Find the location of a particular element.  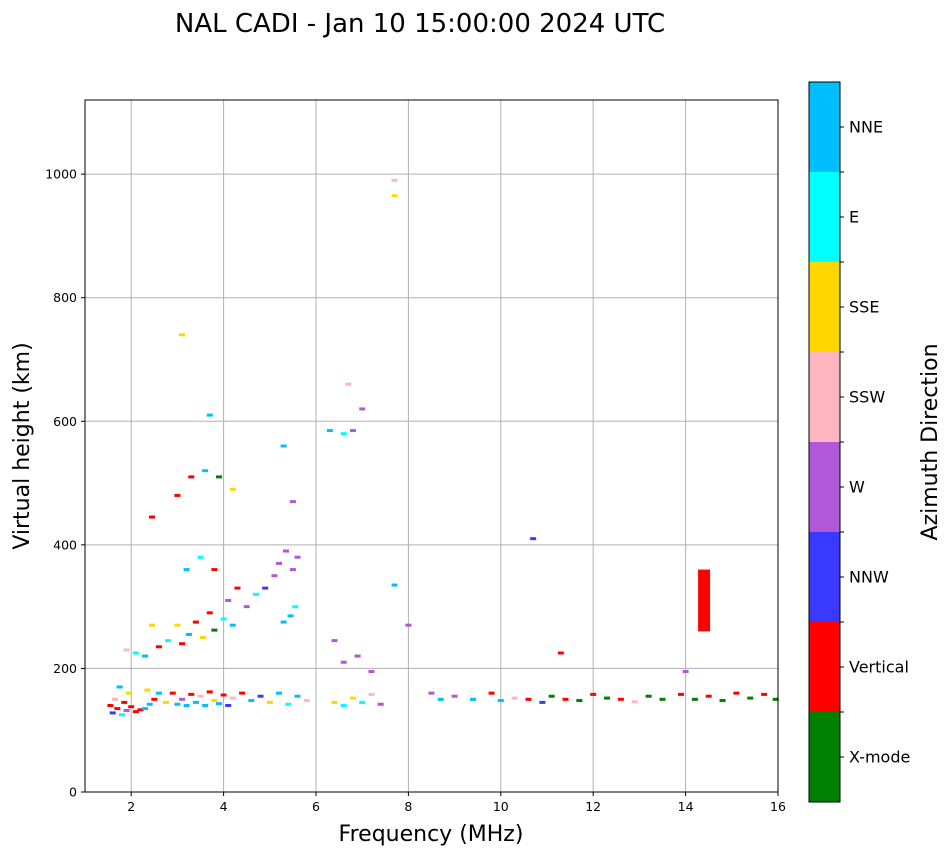

x-tick-label: 10 is located at coordinates (501, 806).